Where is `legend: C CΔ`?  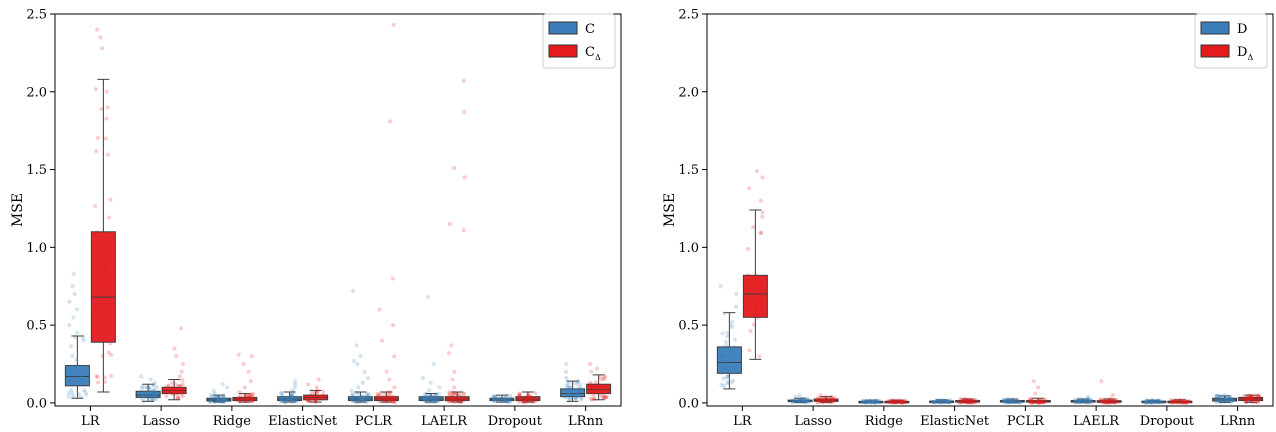 legend: C CΔ is located at coordinates (579, 41).